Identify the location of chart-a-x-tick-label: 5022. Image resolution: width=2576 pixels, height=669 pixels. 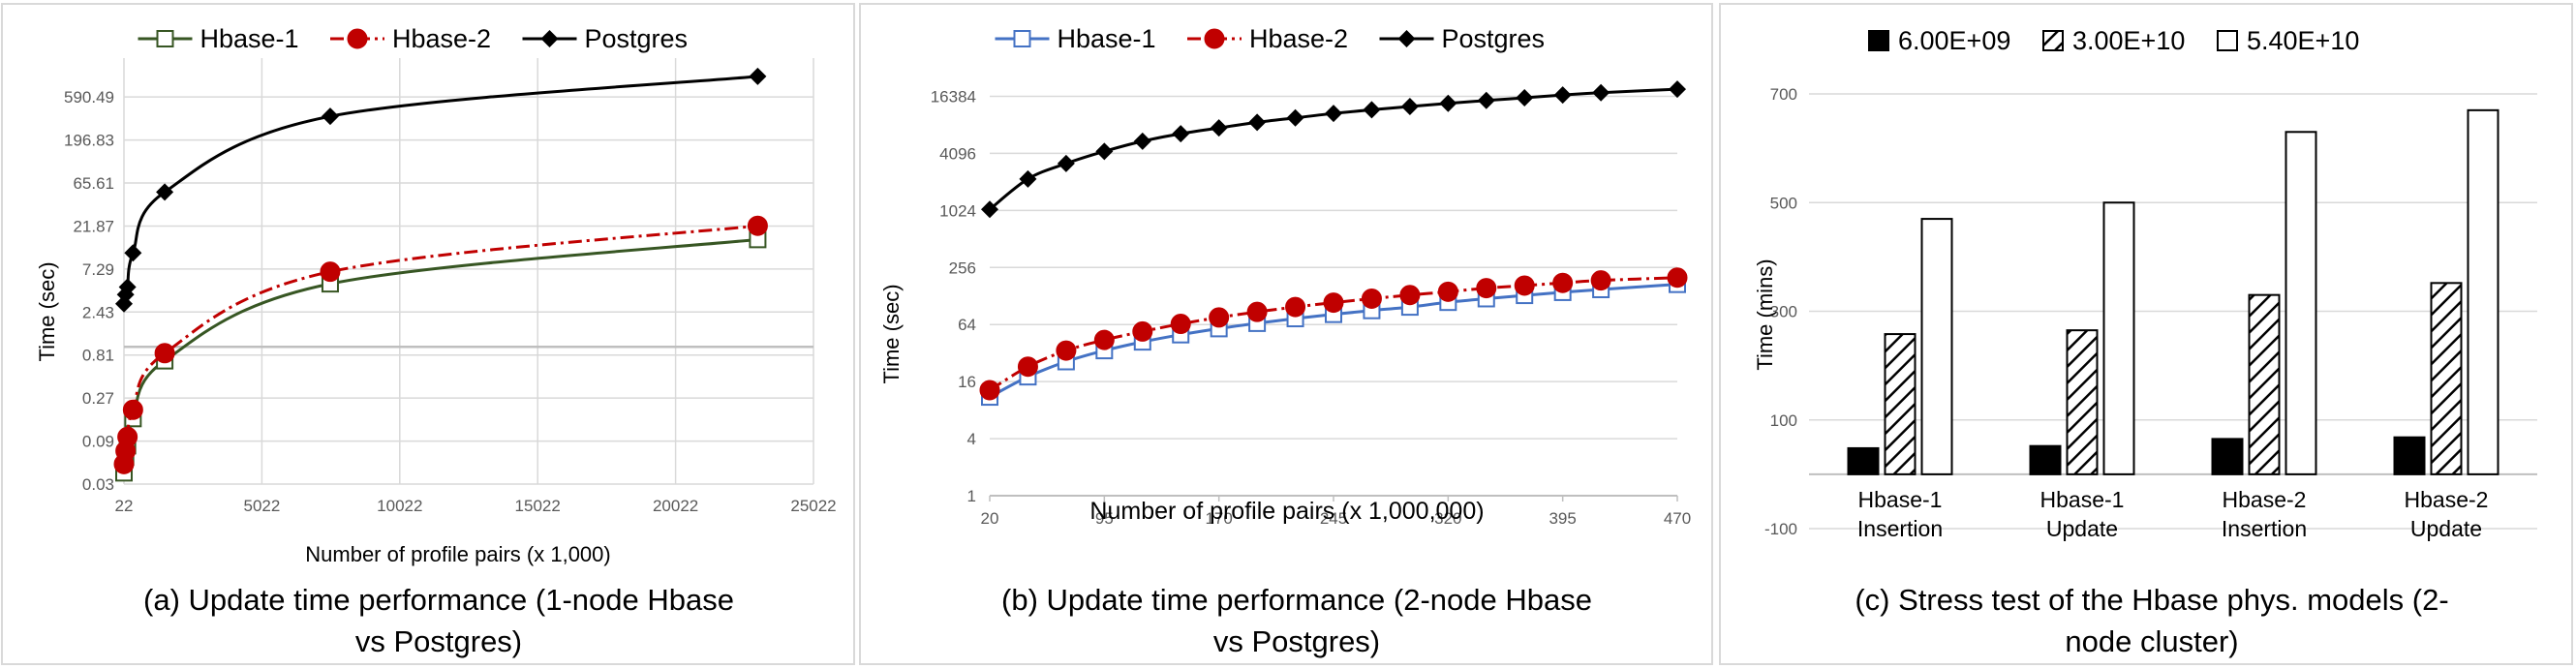
(261, 506).